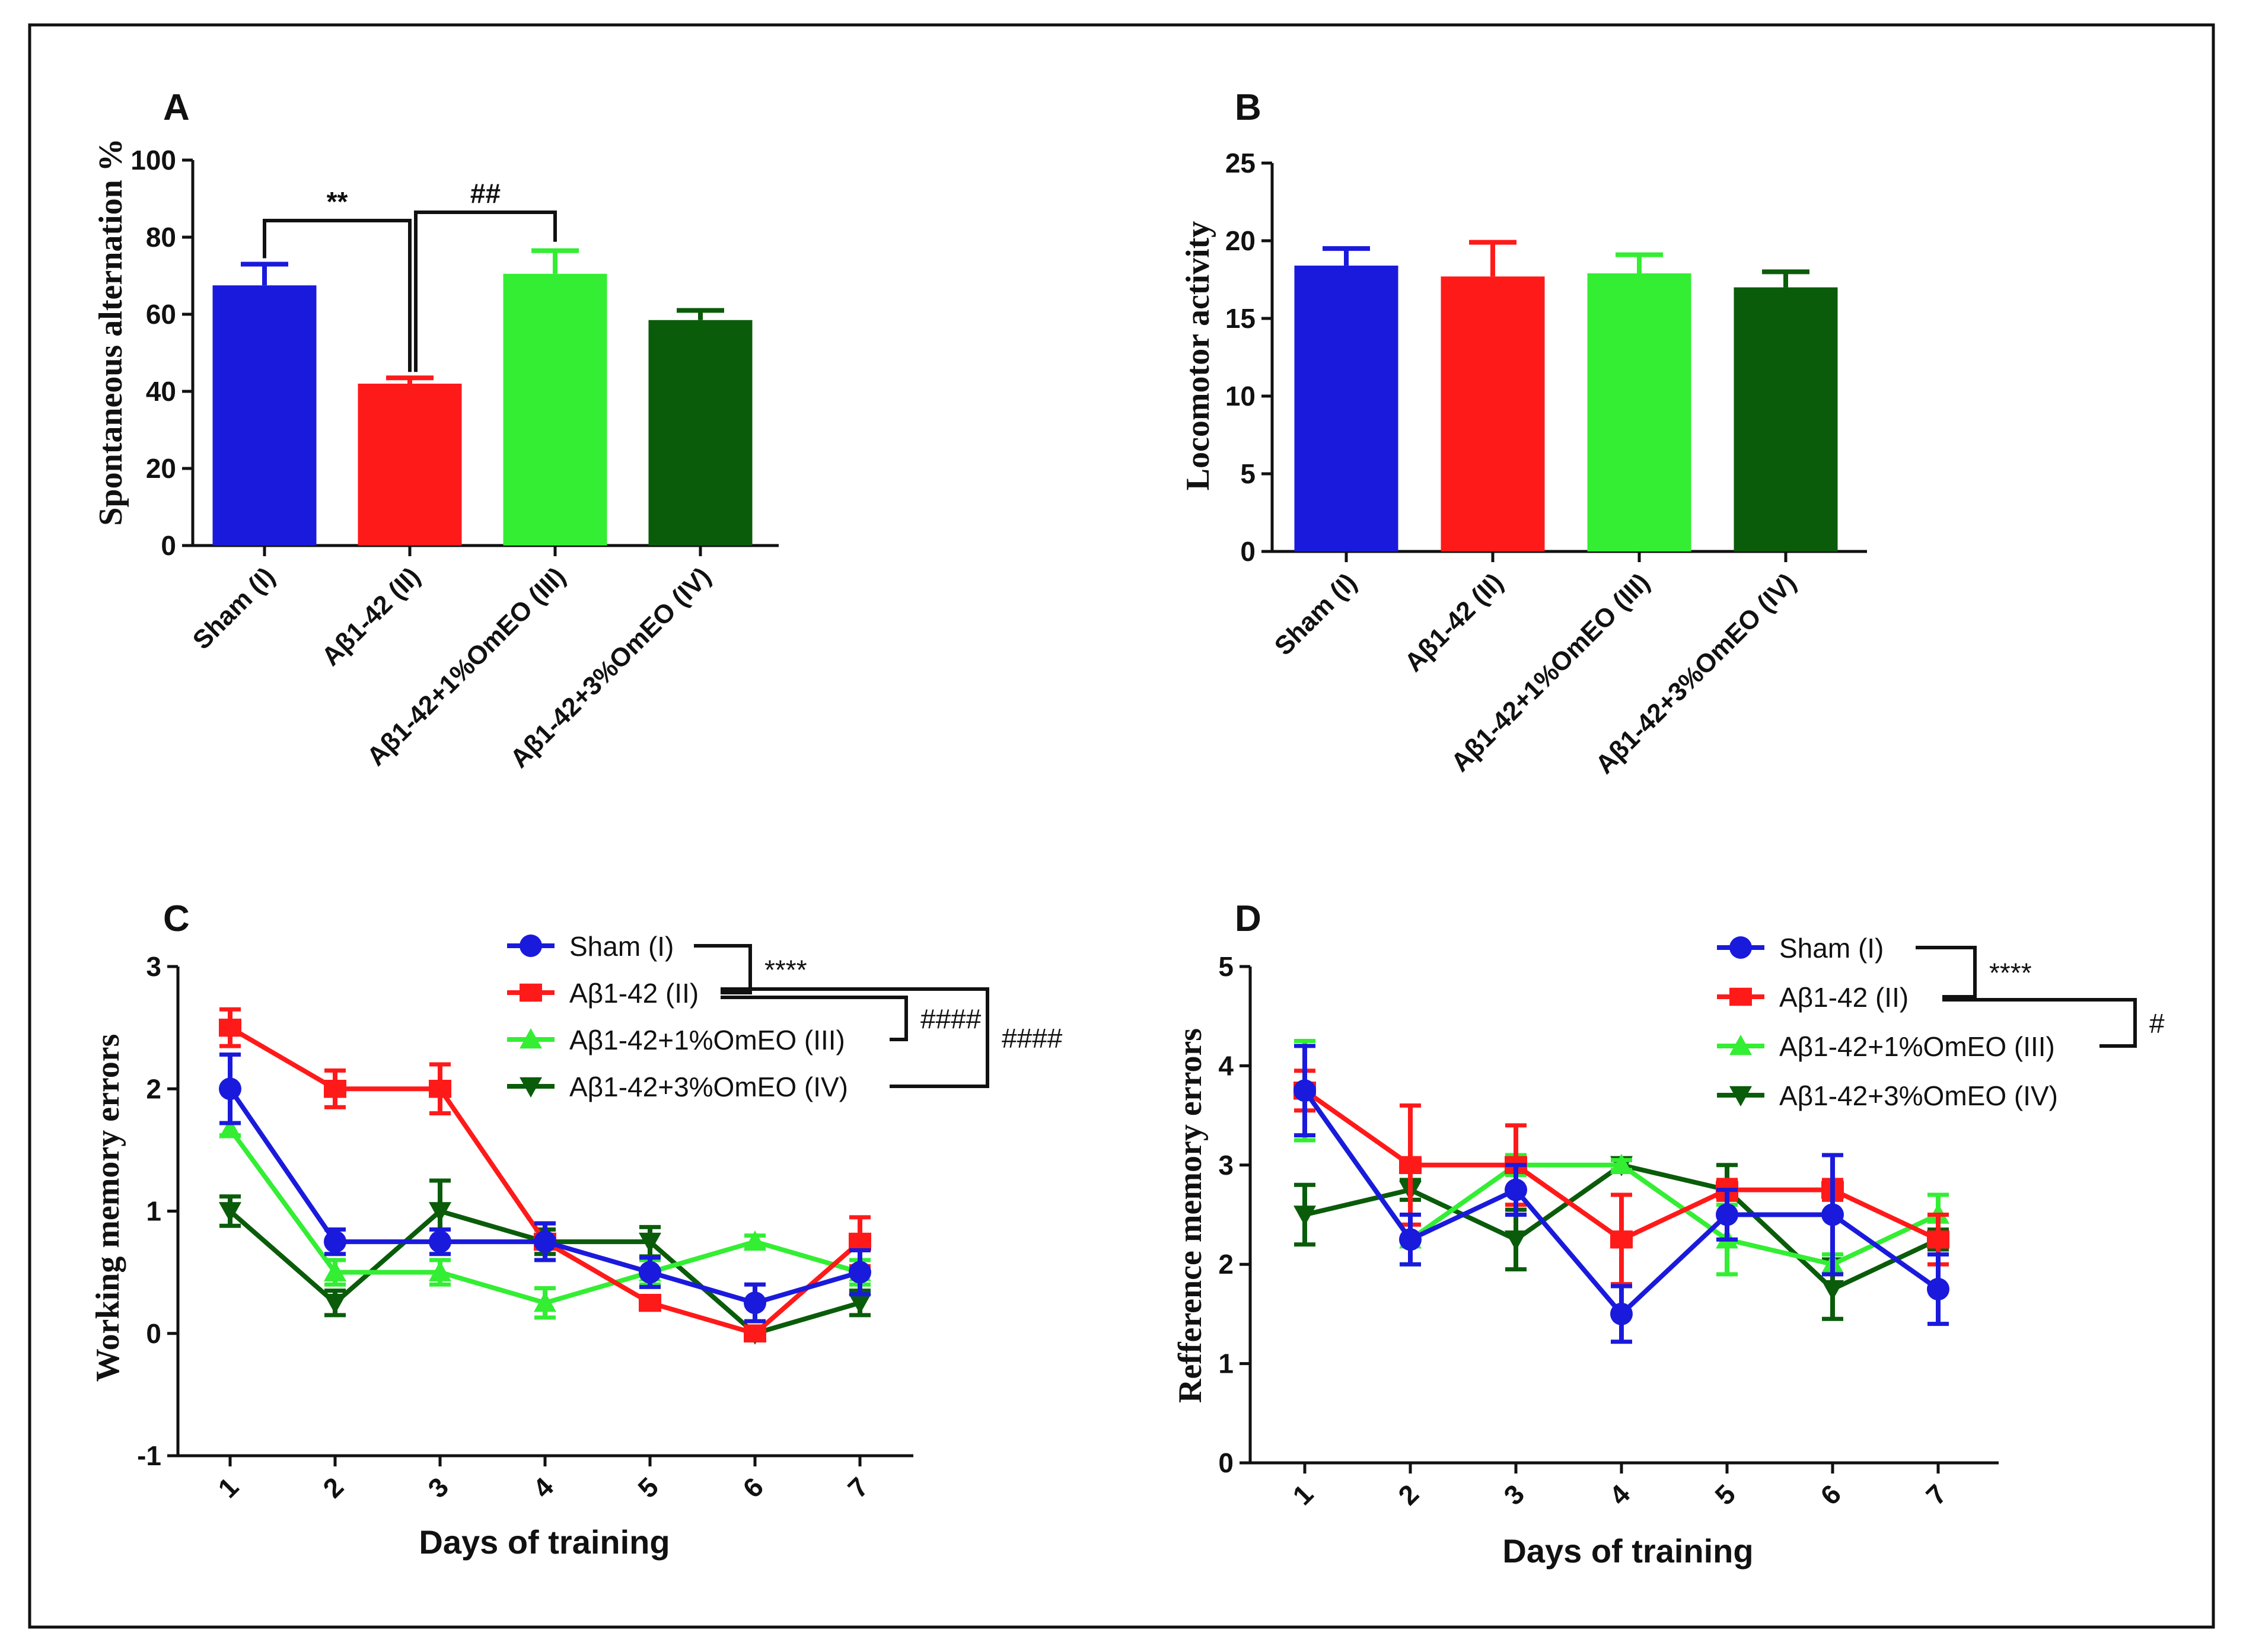 The height and width of the screenshot is (1652, 2243). Describe the element at coordinates (153, 966) in the screenshot. I see `panel-c-y-tick-label: 3` at that location.